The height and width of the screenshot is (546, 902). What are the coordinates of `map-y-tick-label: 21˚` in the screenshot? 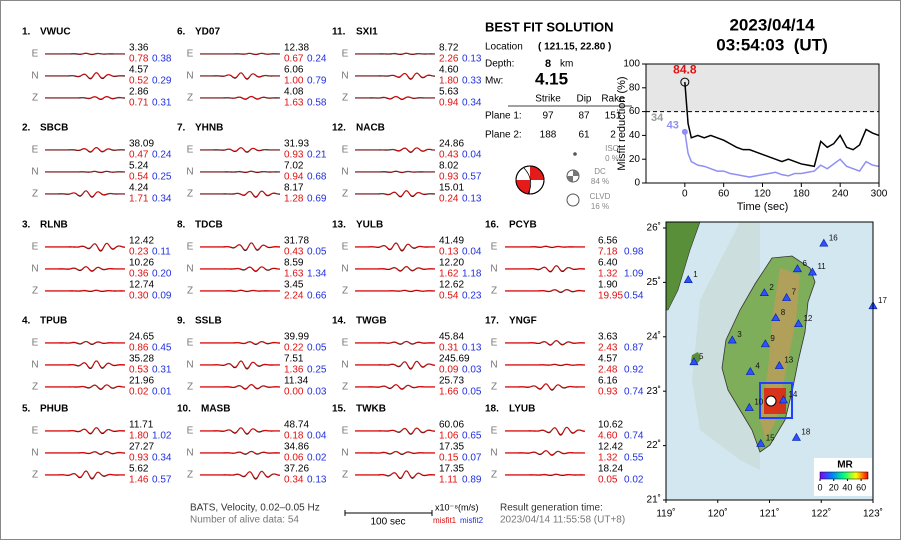 It's located at (654, 500).